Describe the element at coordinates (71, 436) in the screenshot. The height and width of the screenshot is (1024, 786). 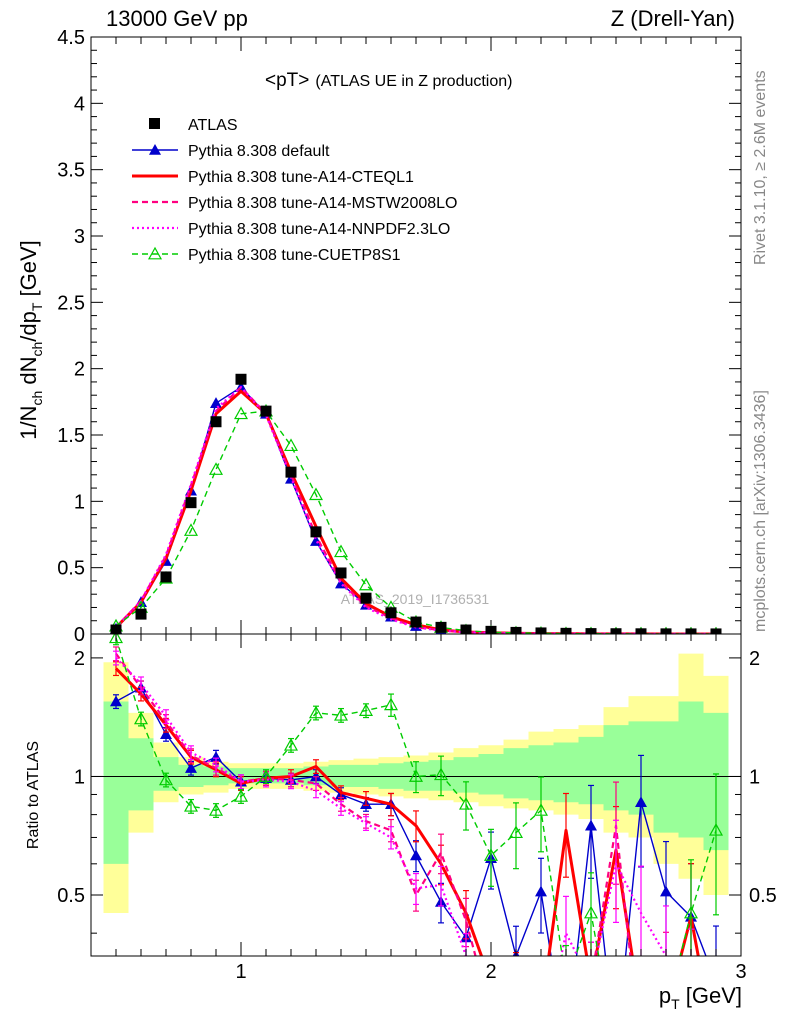
I see `y-tick-label: 1.5` at that location.